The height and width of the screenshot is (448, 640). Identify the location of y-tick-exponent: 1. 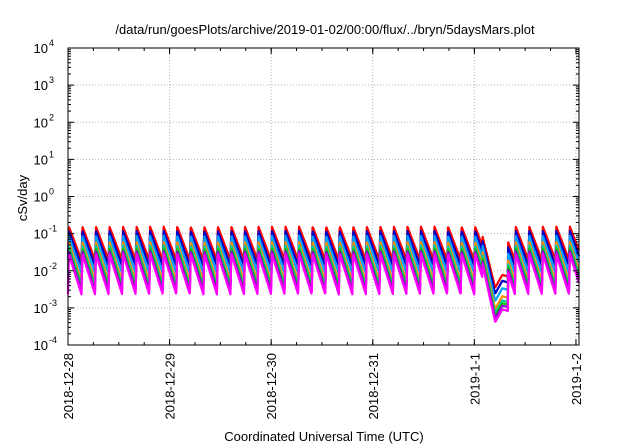
(51, 154).